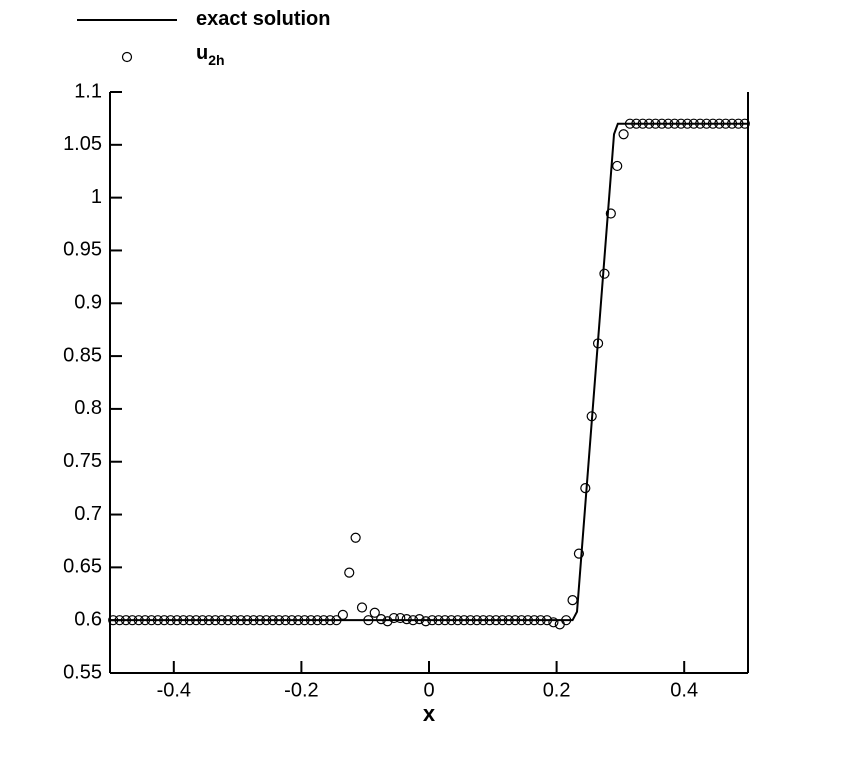 The height and width of the screenshot is (757, 851). Describe the element at coordinates (88, 408) in the screenshot. I see `y-tick-label: 0.8` at that location.